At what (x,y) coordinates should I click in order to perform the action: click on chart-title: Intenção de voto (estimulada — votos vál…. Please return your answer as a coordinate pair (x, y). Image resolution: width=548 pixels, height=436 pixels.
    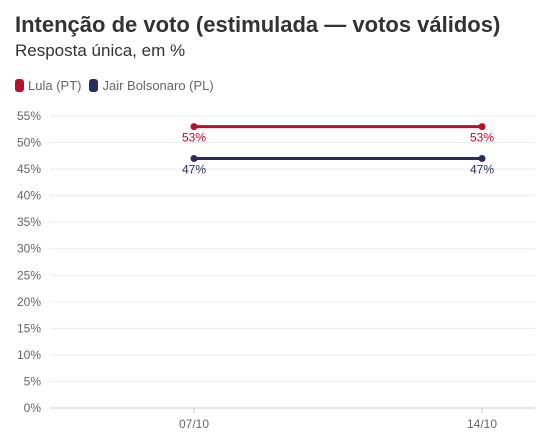
    Looking at the image, I should click on (258, 24).